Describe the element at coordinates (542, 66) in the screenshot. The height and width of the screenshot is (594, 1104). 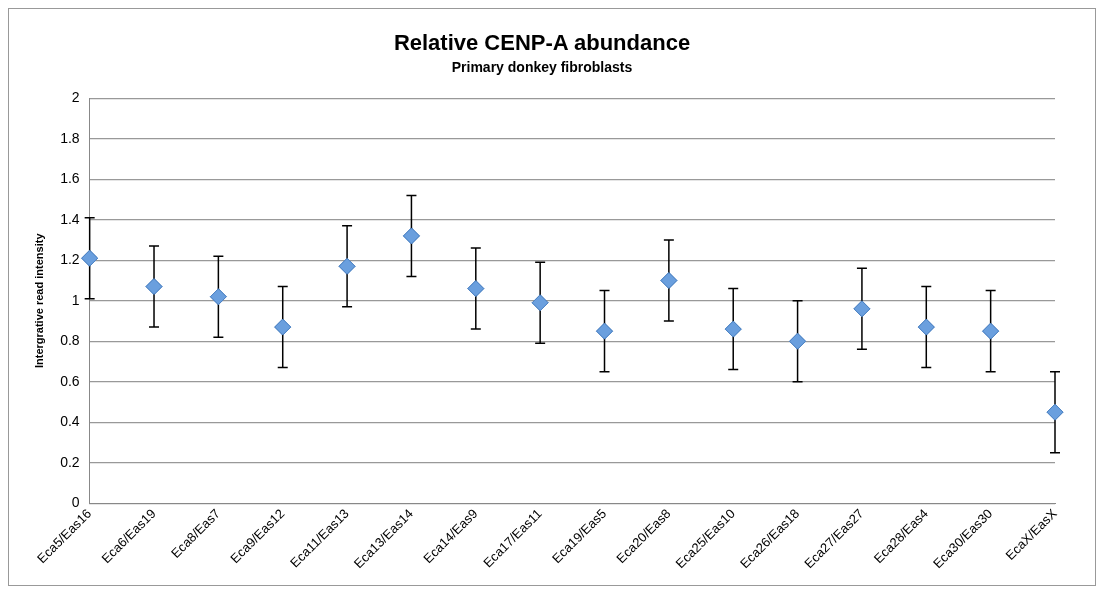
I see `chart-subtitle: Primary donkey fibroblasts` at that location.